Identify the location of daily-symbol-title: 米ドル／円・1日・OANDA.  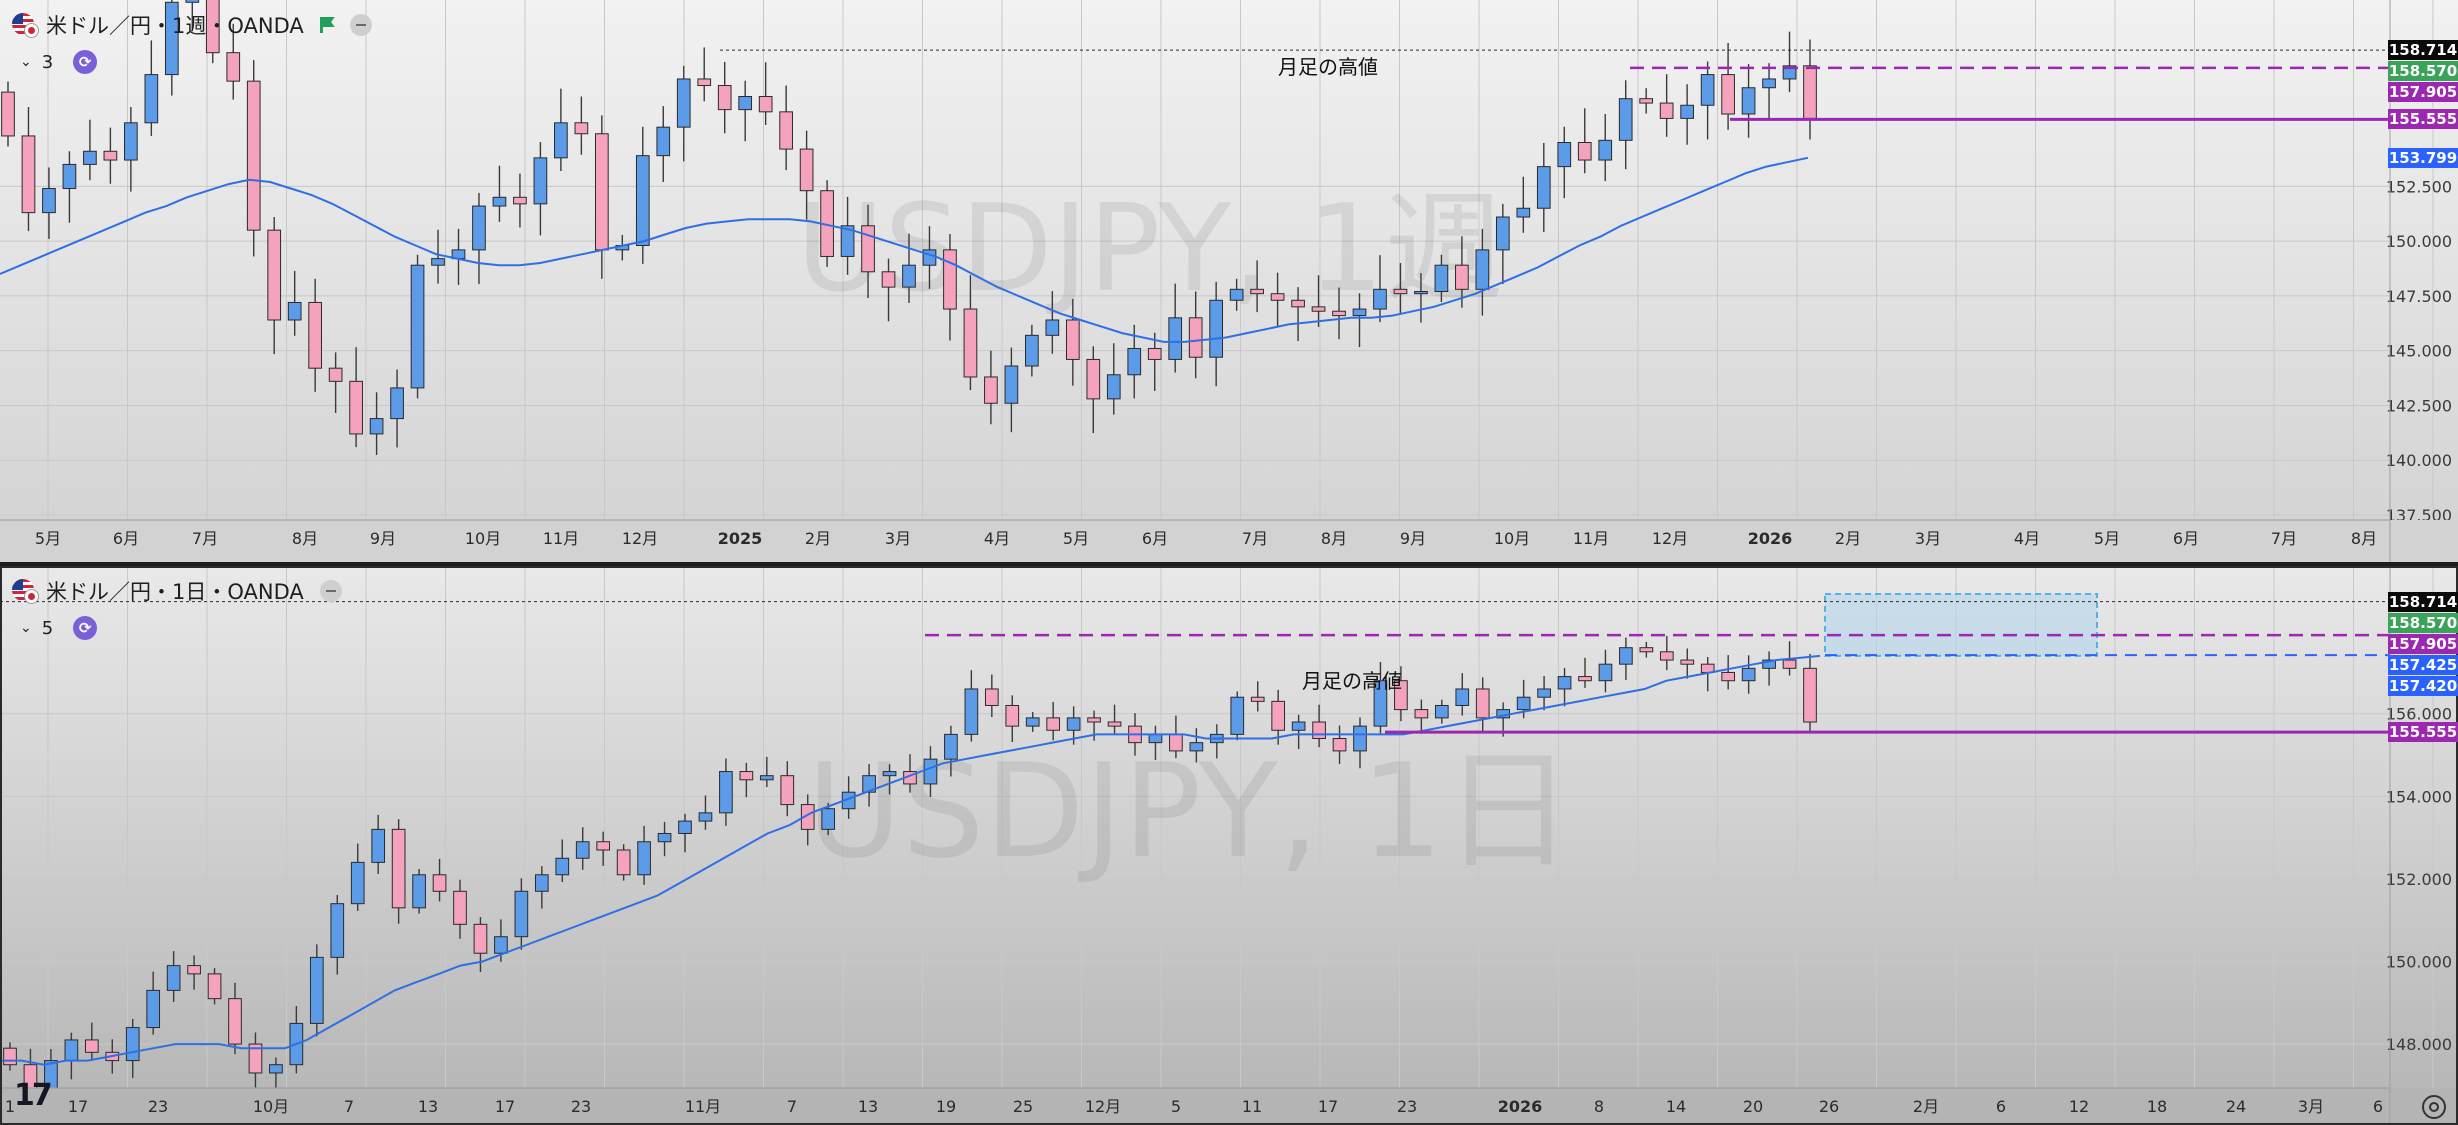
(175, 592).